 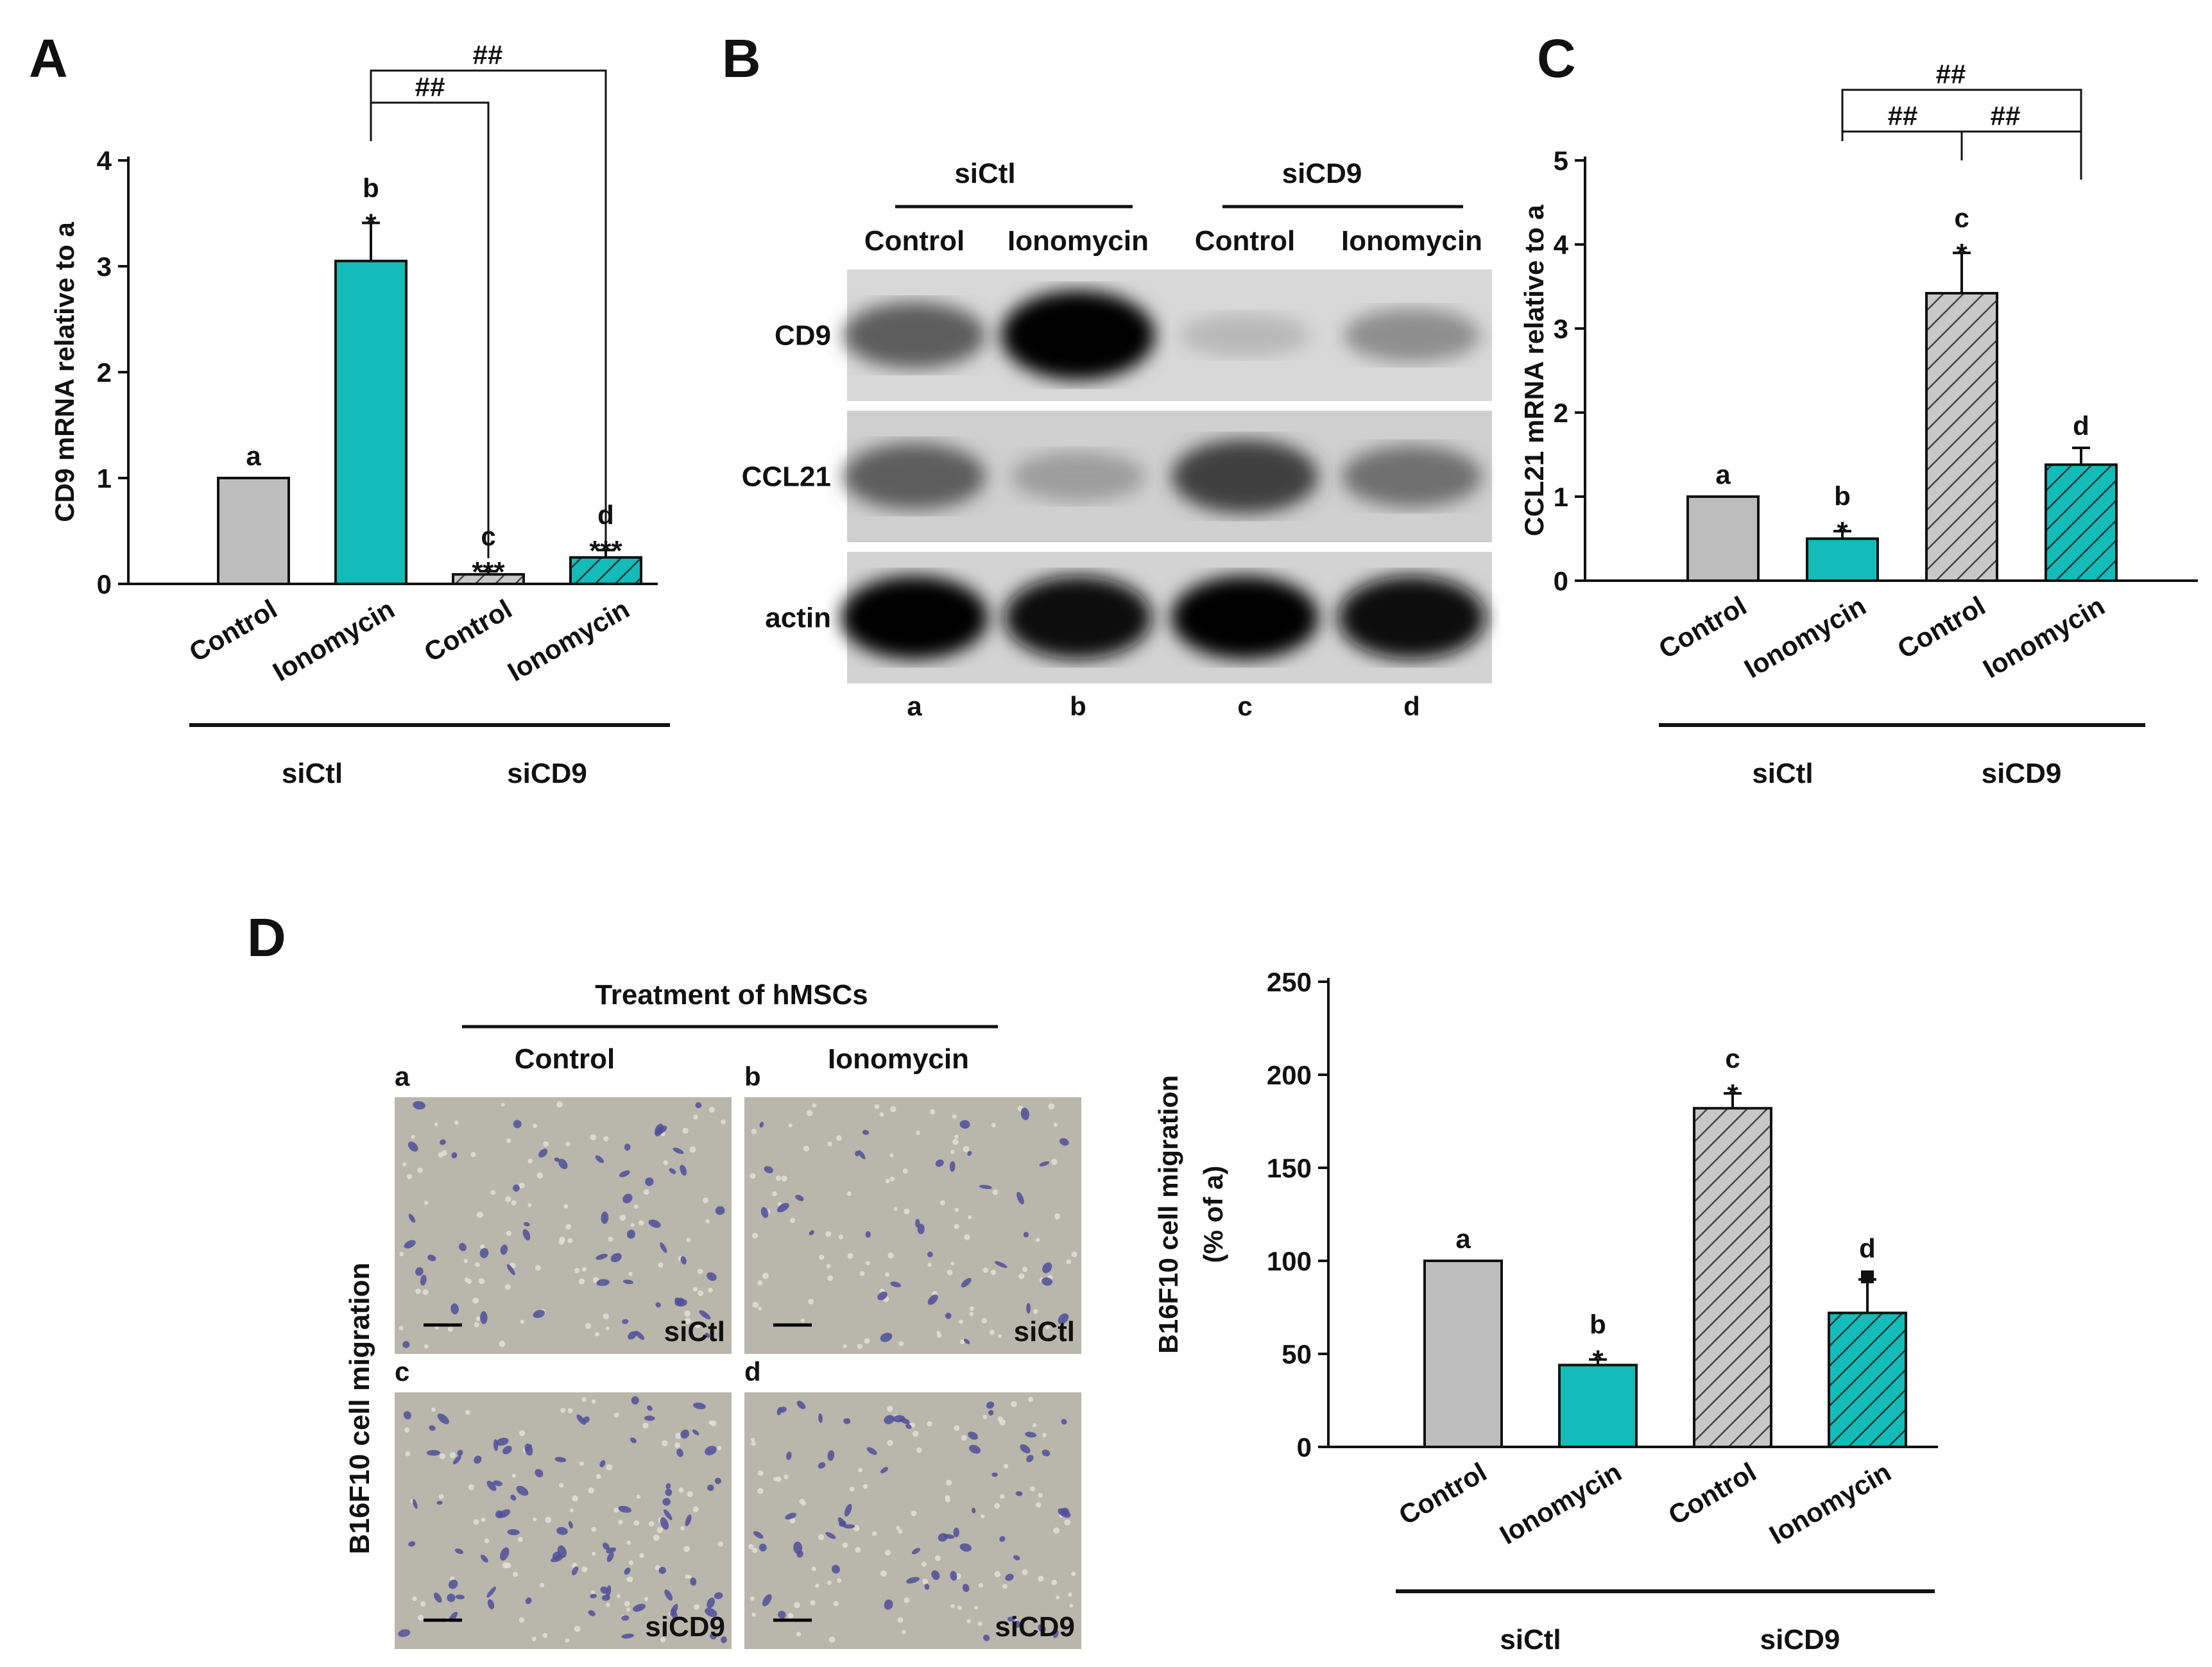 I want to click on chart-d-y-axis-label-2: (% of a), so click(x=1213, y=1214).